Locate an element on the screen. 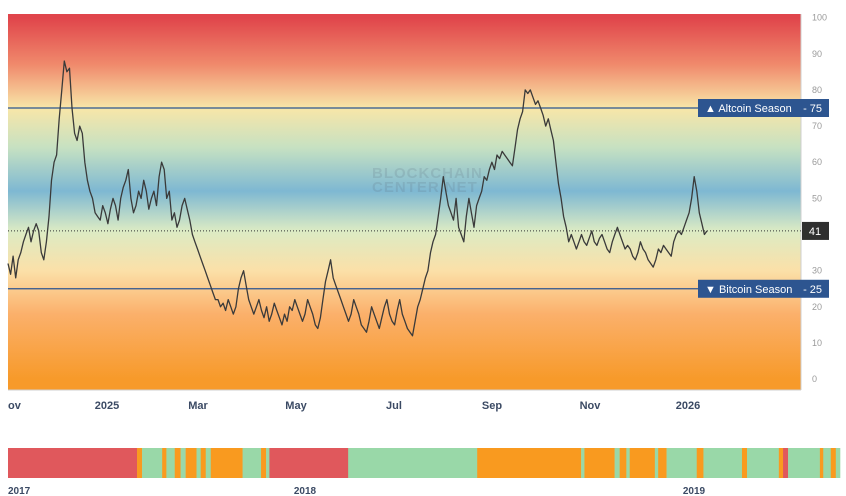 The height and width of the screenshot is (496, 846). threshold-badge-label: ▲ Altcoin Season is located at coordinates (748, 109).